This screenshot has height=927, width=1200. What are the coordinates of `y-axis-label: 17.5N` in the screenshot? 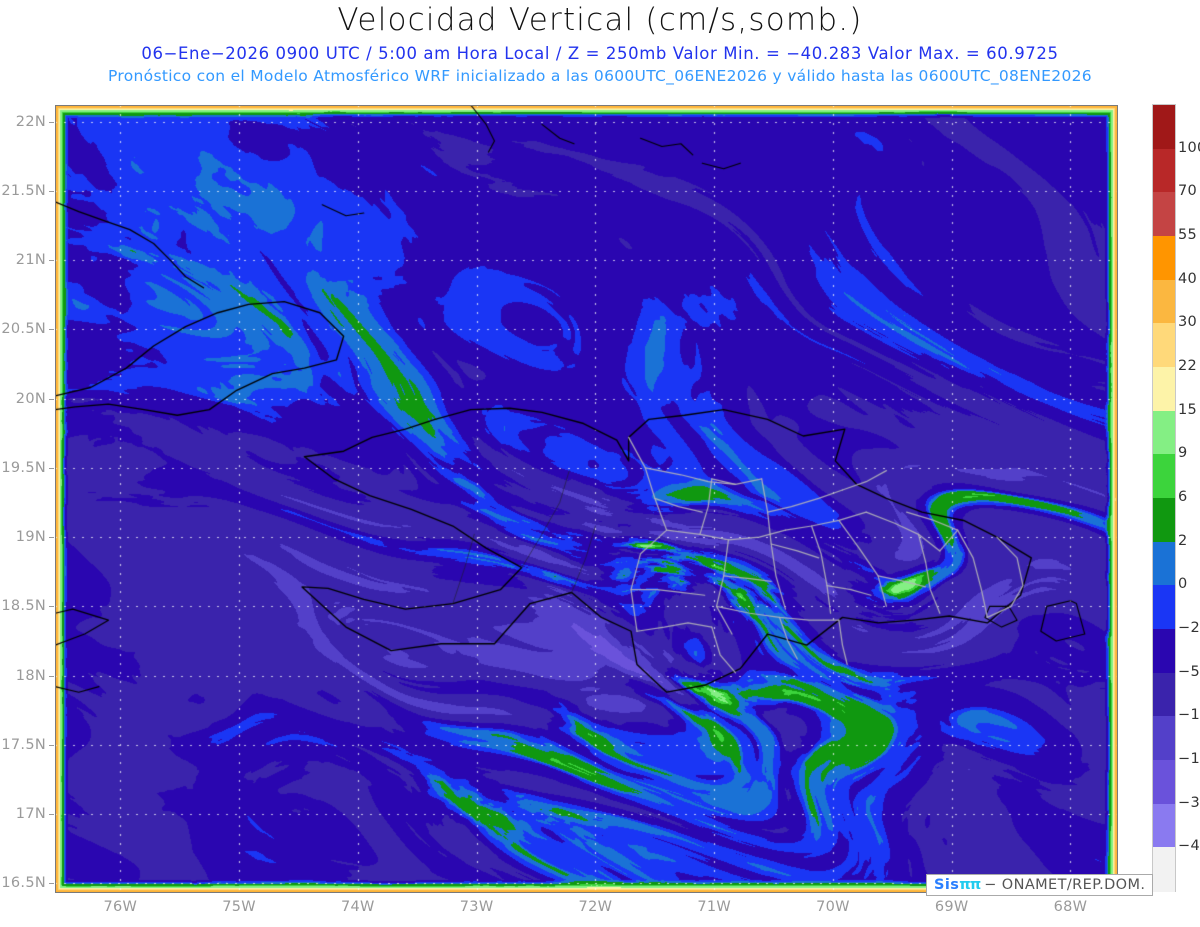 It's located at (23, 744).